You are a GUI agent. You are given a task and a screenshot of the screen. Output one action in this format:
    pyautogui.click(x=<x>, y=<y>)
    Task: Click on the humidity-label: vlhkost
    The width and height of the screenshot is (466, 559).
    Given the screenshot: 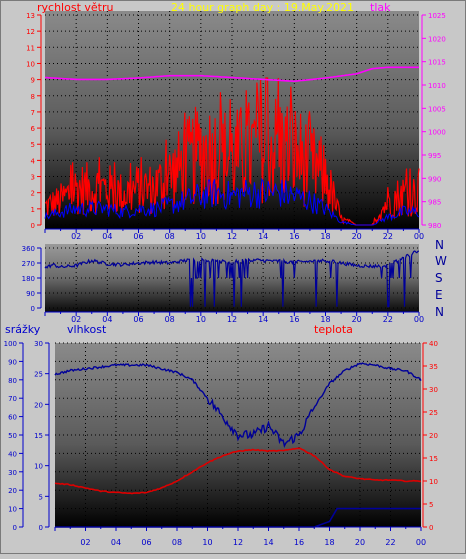 What is the action you would take?
    pyautogui.click(x=87, y=329)
    